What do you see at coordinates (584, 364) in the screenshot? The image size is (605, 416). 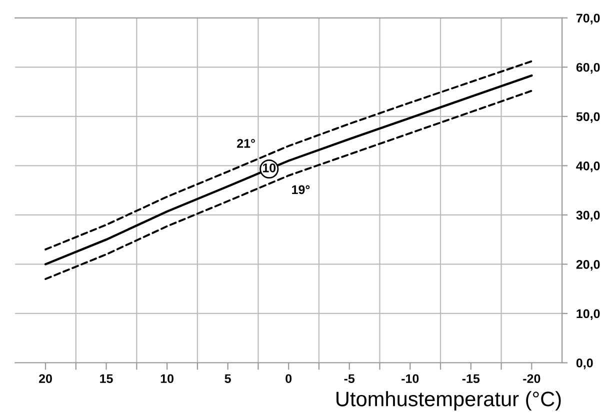 I see `y-tick-label: 0,0` at bounding box center [584, 364].